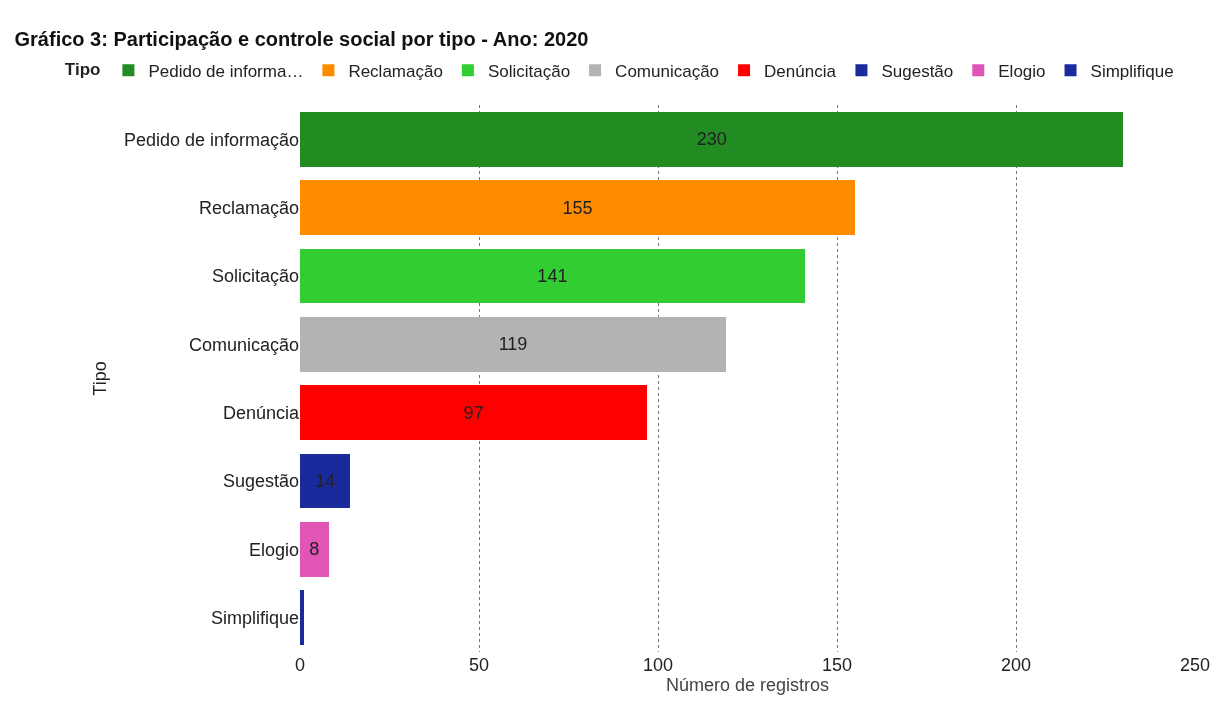  What do you see at coordinates (1132, 71) in the screenshot?
I see `legend-label: Simplifique` at bounding box center [1132, 71].